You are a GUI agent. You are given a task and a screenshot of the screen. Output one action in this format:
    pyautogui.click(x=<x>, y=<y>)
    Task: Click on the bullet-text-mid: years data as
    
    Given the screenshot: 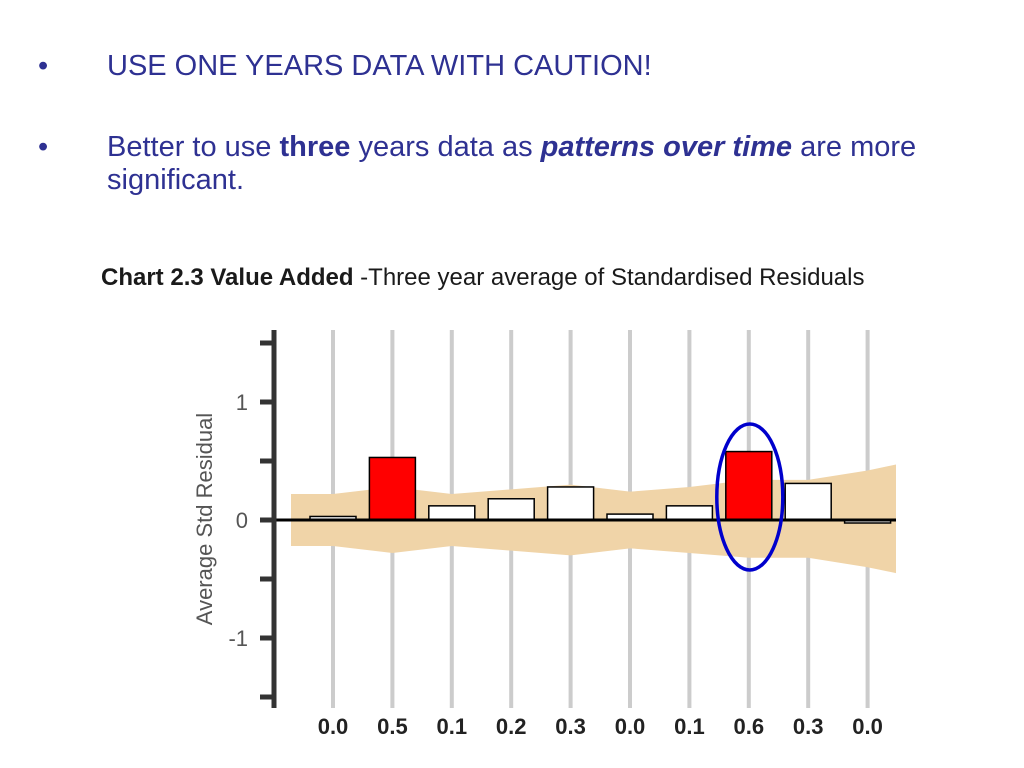 What is the action you would take?
    pyautogui.click(x=445, y=147)
    